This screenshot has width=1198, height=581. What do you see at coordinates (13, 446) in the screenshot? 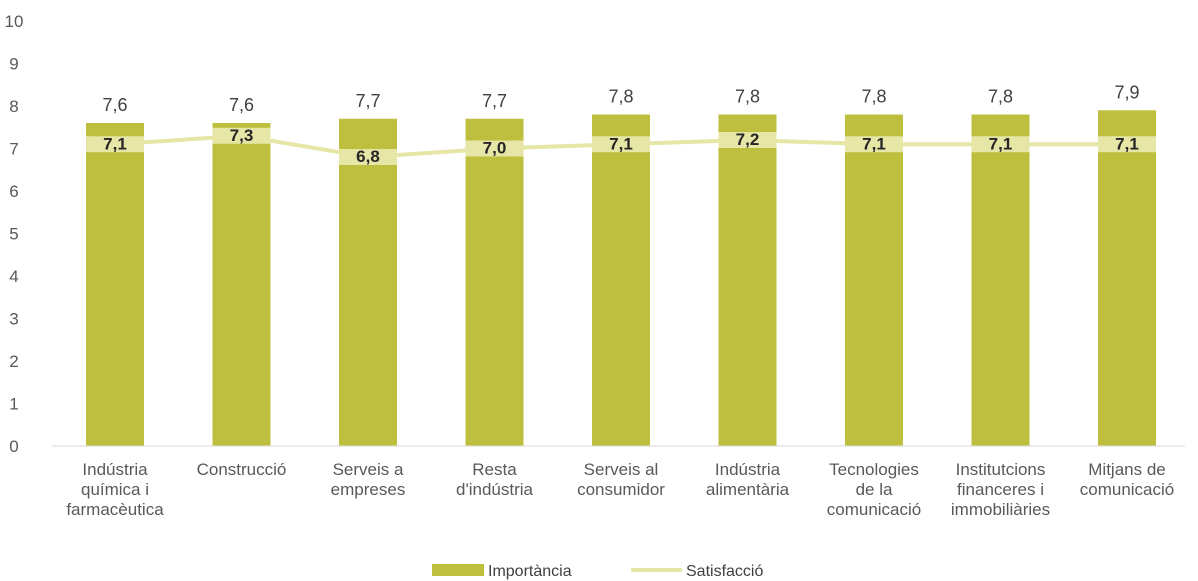
I see `y-tick-label: 0` at bounding box center [13, 446].